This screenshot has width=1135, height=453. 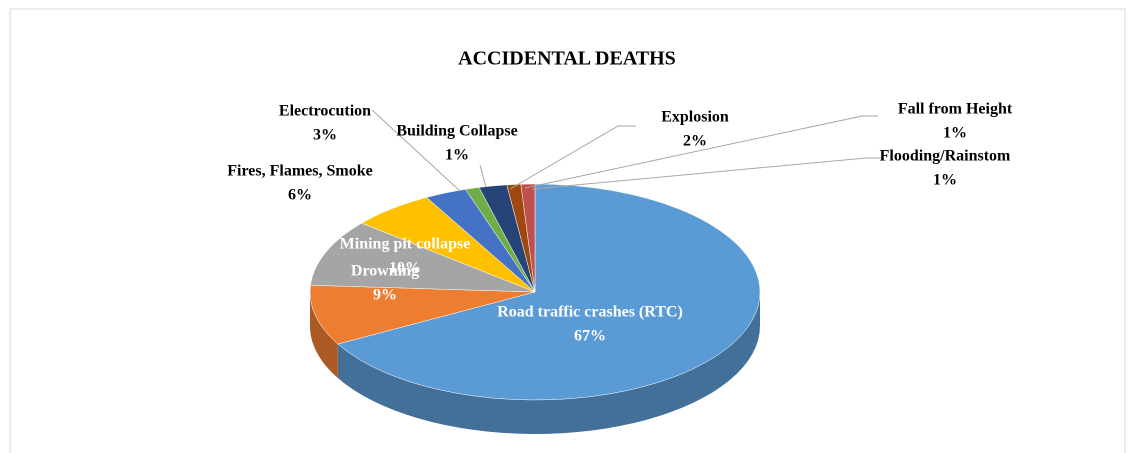 I want to click on slice-value-label: 67%, so click(x=590, y=336).